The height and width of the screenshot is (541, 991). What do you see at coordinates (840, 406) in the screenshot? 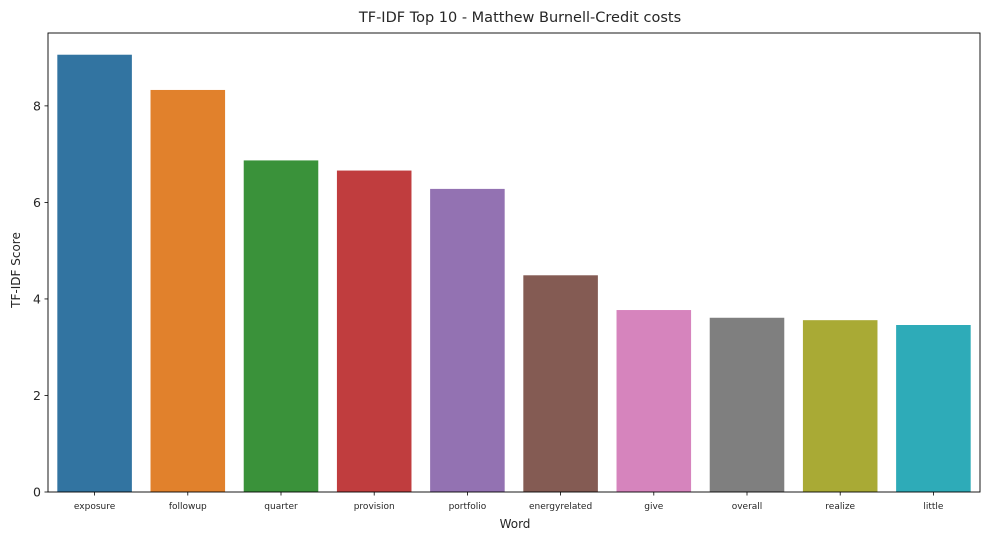
I see `bar-realize` at bounding box center [840, 406].